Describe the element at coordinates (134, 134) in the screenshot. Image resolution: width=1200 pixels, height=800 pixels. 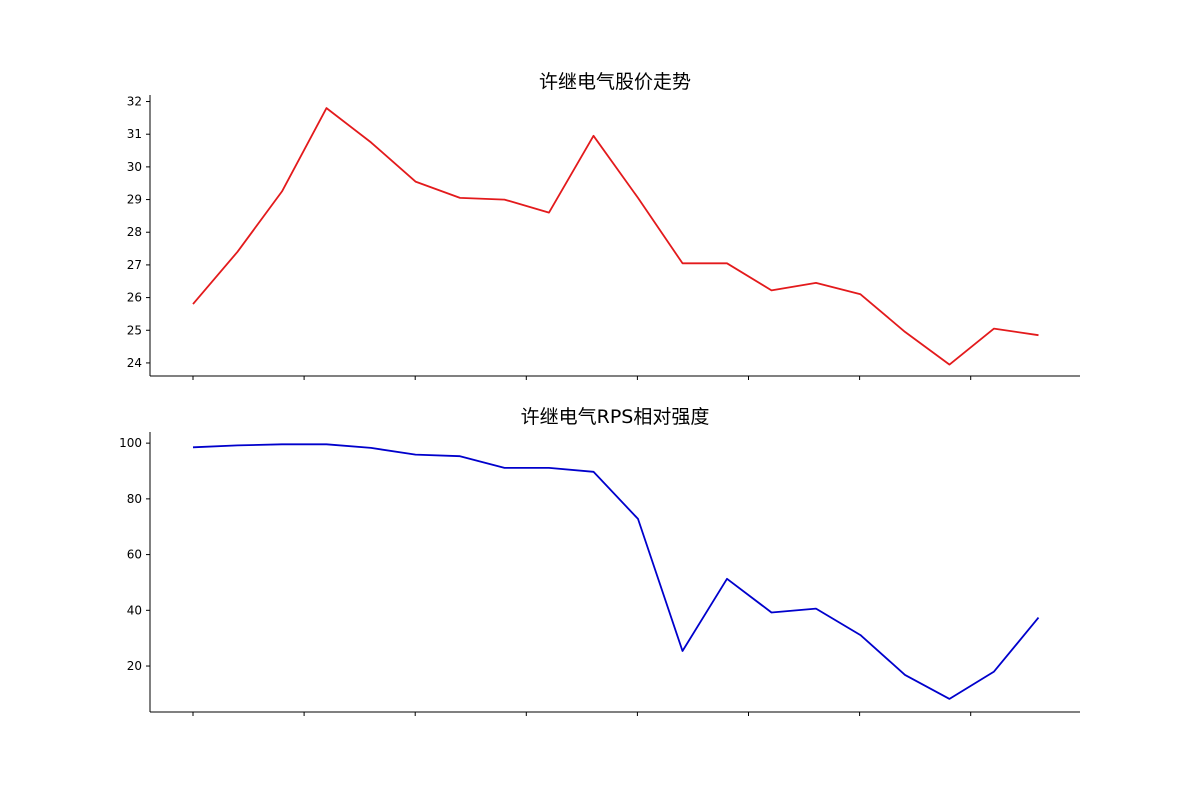
I see `y-tick-label: 31` at that location.